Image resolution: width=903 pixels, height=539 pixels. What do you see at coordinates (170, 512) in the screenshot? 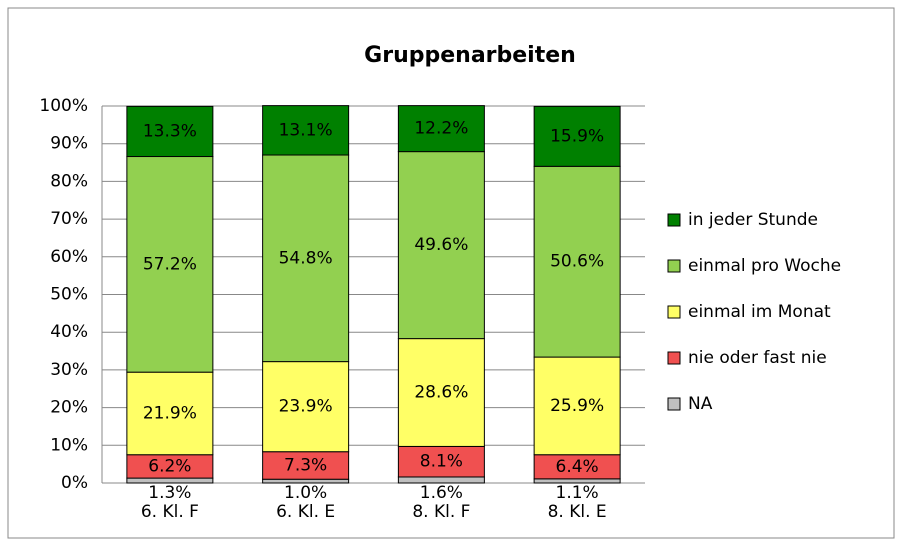
I see `x-tick-label: 6. Kl. F` at bounding box center [170, 512].